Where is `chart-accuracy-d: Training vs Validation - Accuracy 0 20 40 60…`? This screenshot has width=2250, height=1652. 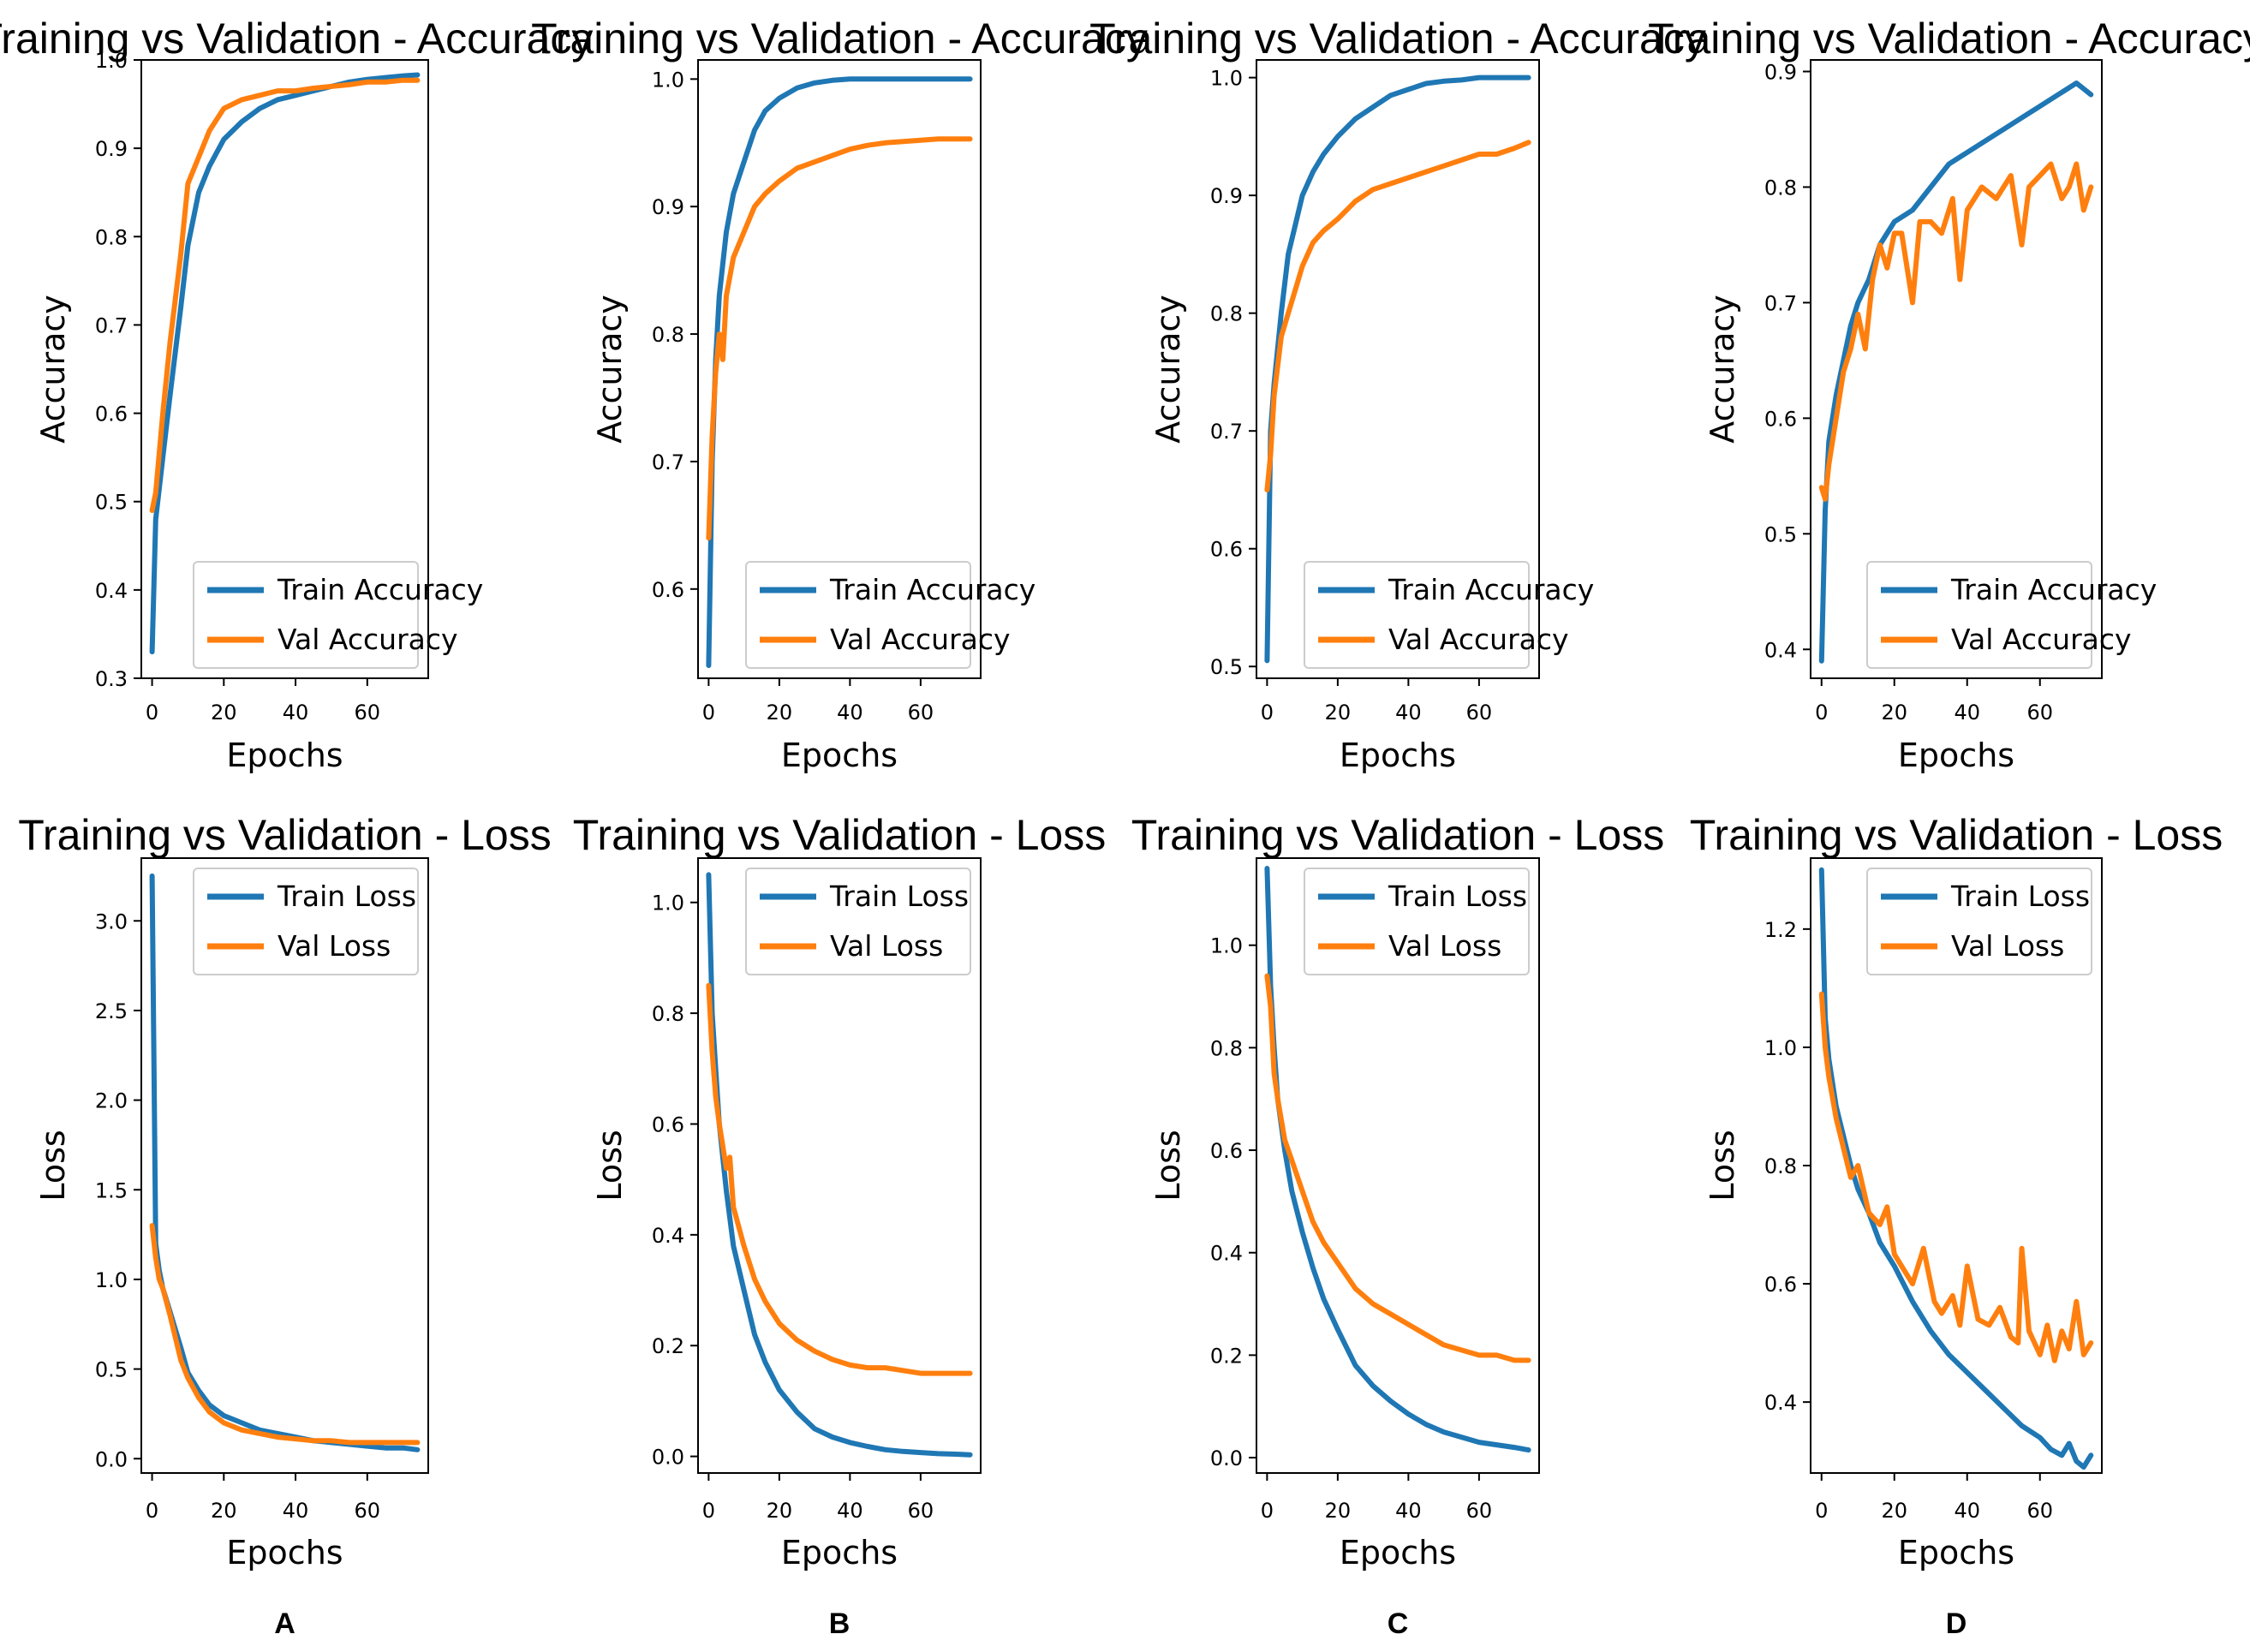 chart-accuracy-d: Training vs Validation - Accuracy 0 20 40 60… is located at coordinates (1949, 394).